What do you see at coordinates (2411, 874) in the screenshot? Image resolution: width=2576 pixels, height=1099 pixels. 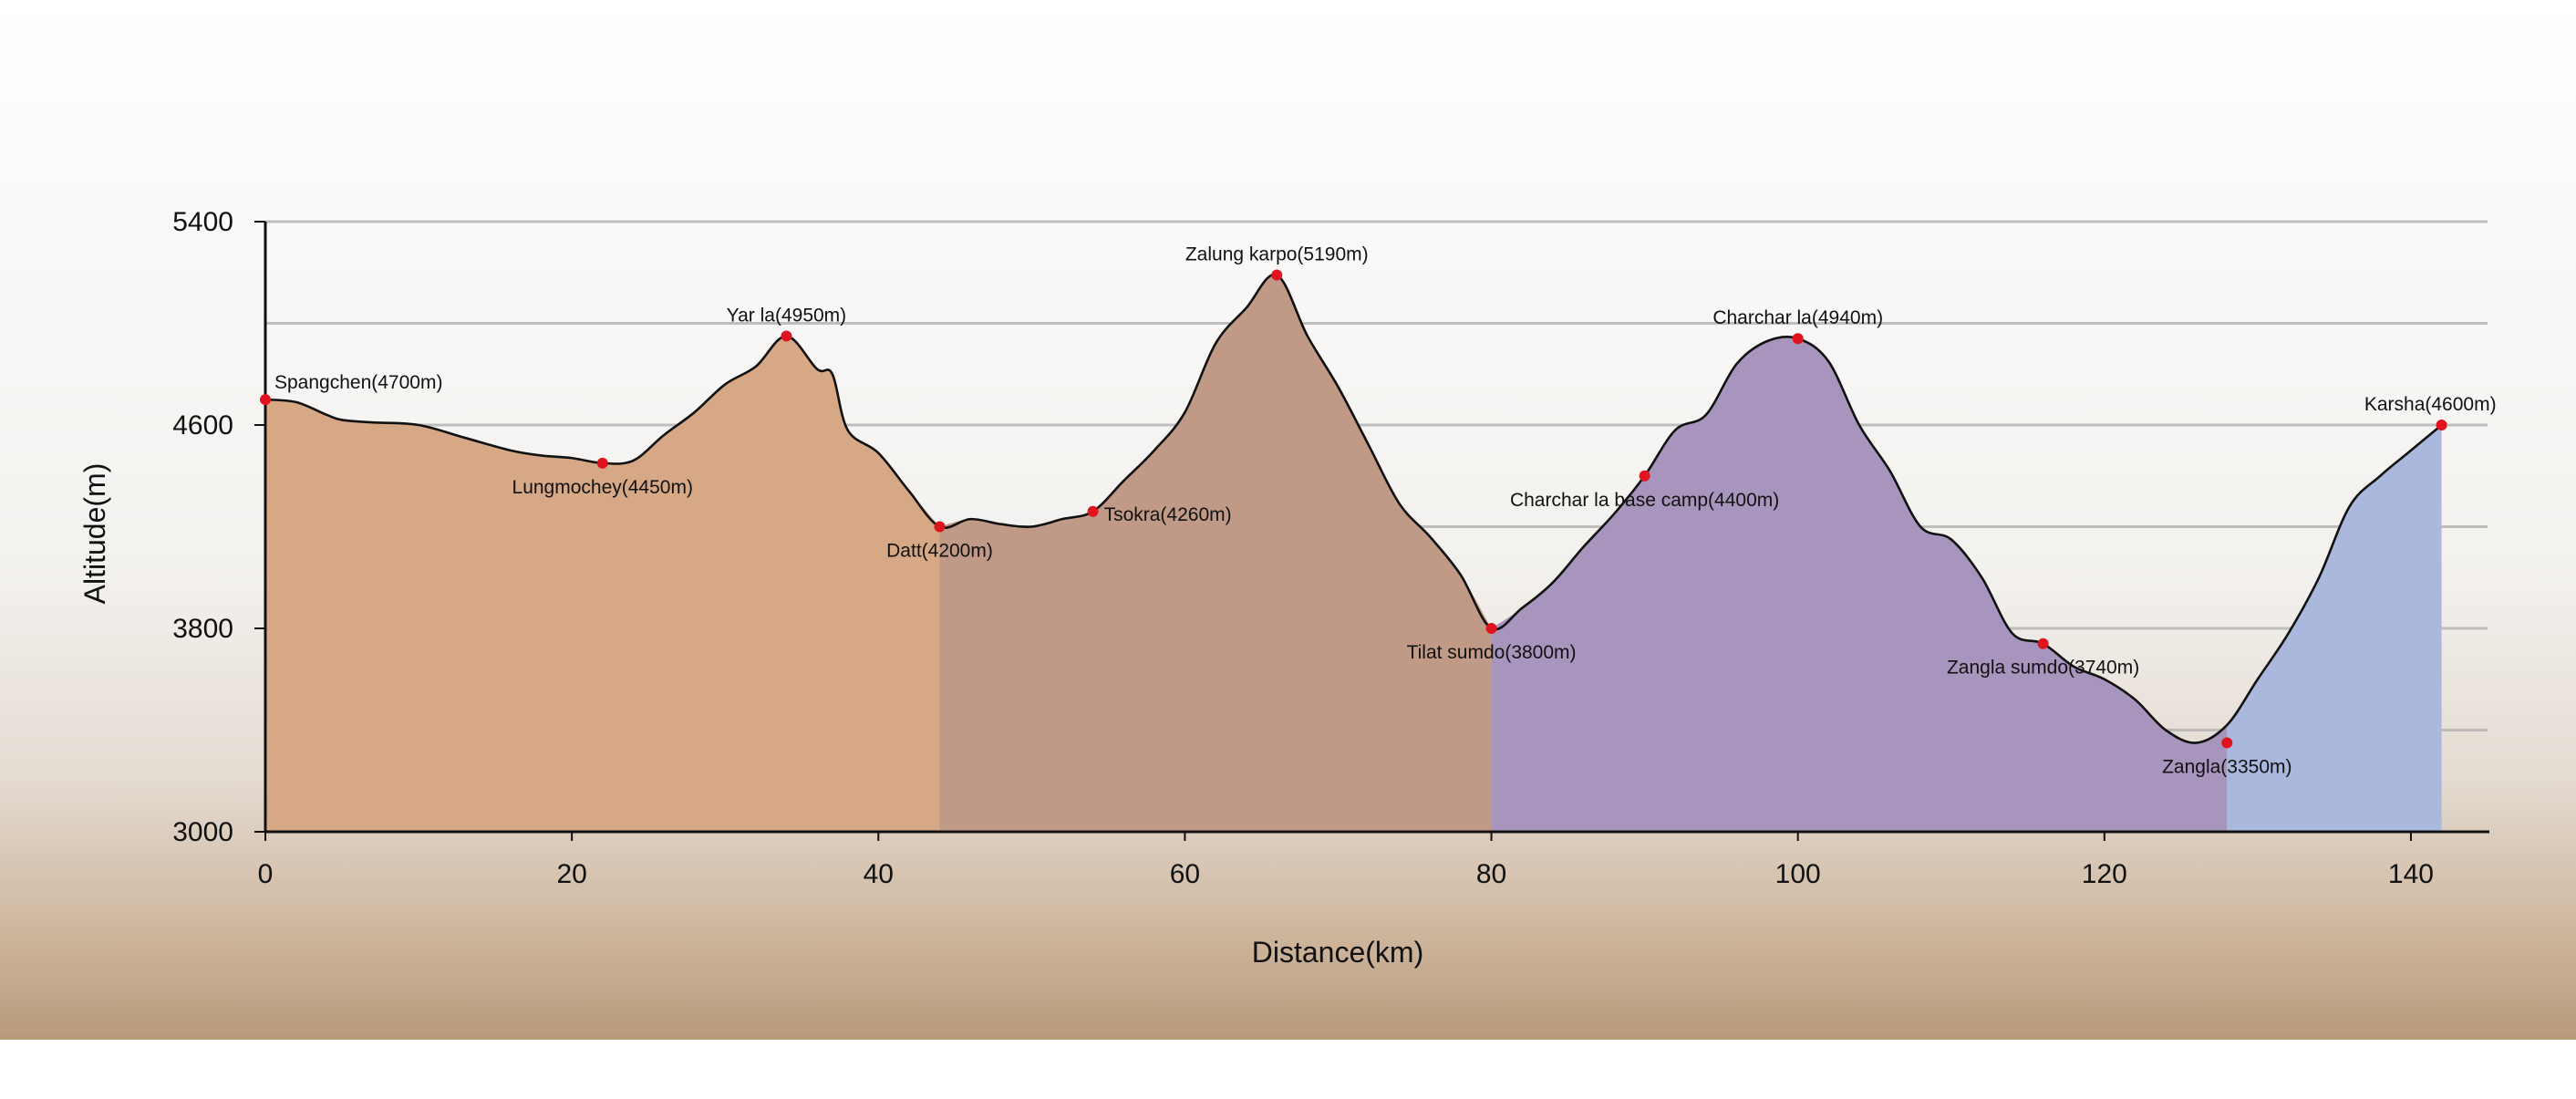 I see `x-tick-label: 140` at bounding box center [2411, 874].